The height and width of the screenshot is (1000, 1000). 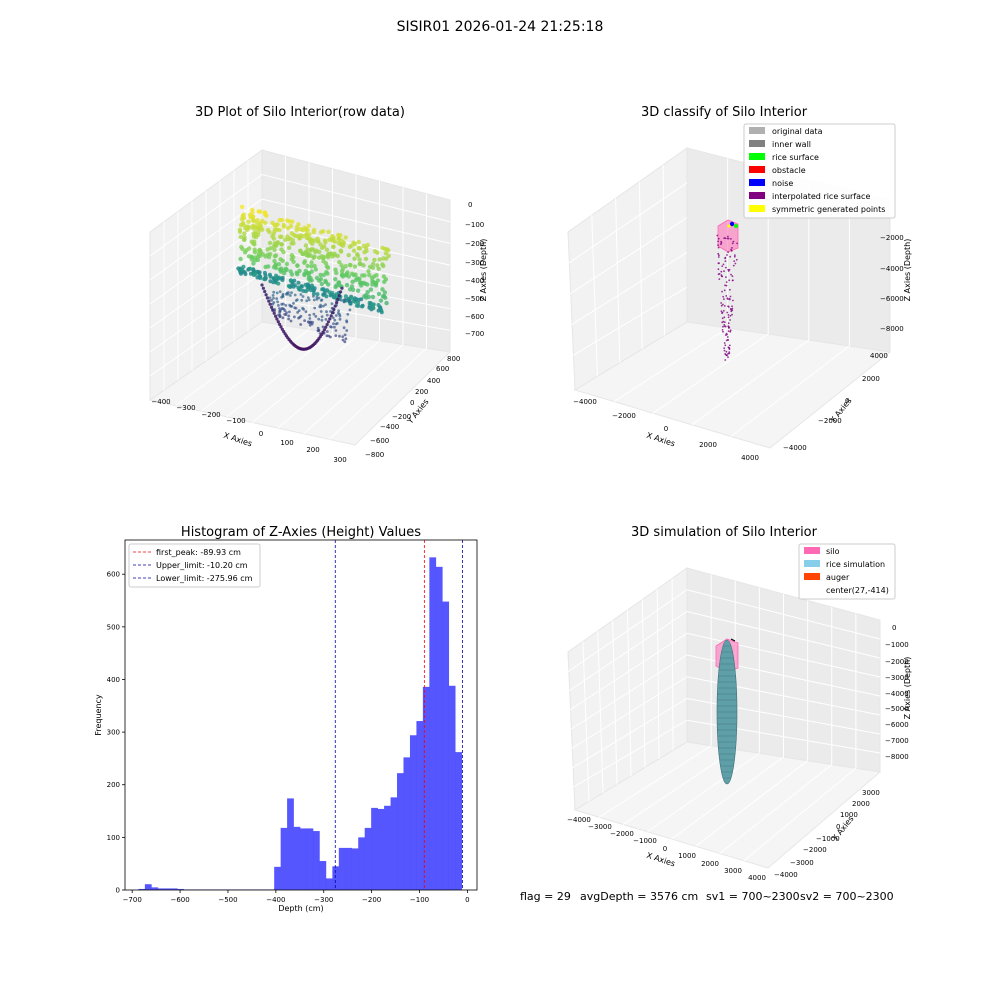 I want to click on legend-entry-label: center(27,-414), so click(x=857, y=590).